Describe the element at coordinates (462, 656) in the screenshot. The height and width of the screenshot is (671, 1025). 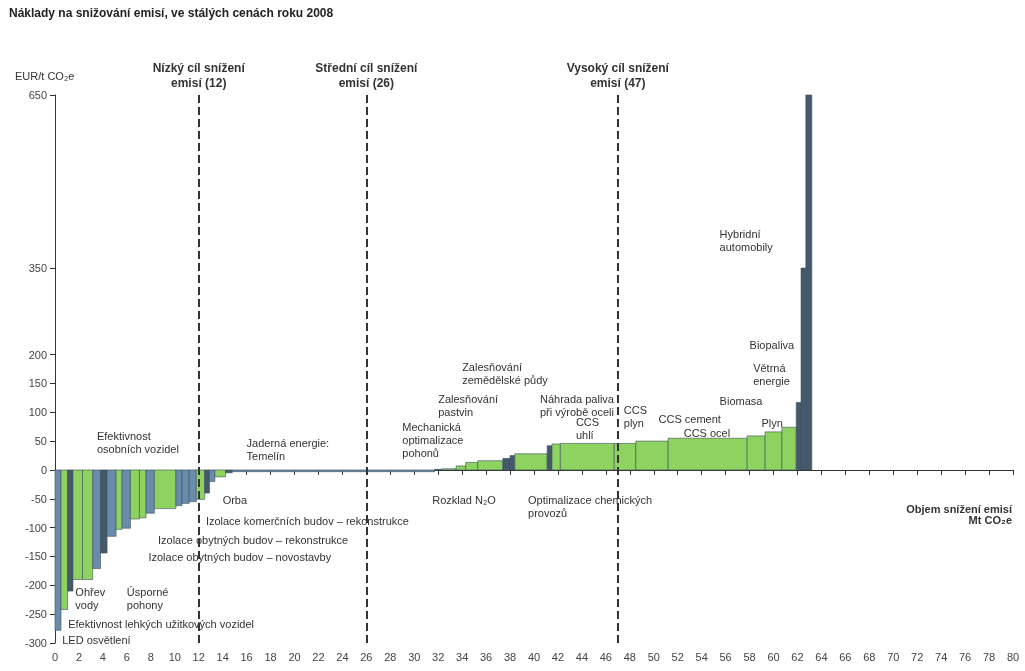
I see `x-tick-label: 34` at that location.